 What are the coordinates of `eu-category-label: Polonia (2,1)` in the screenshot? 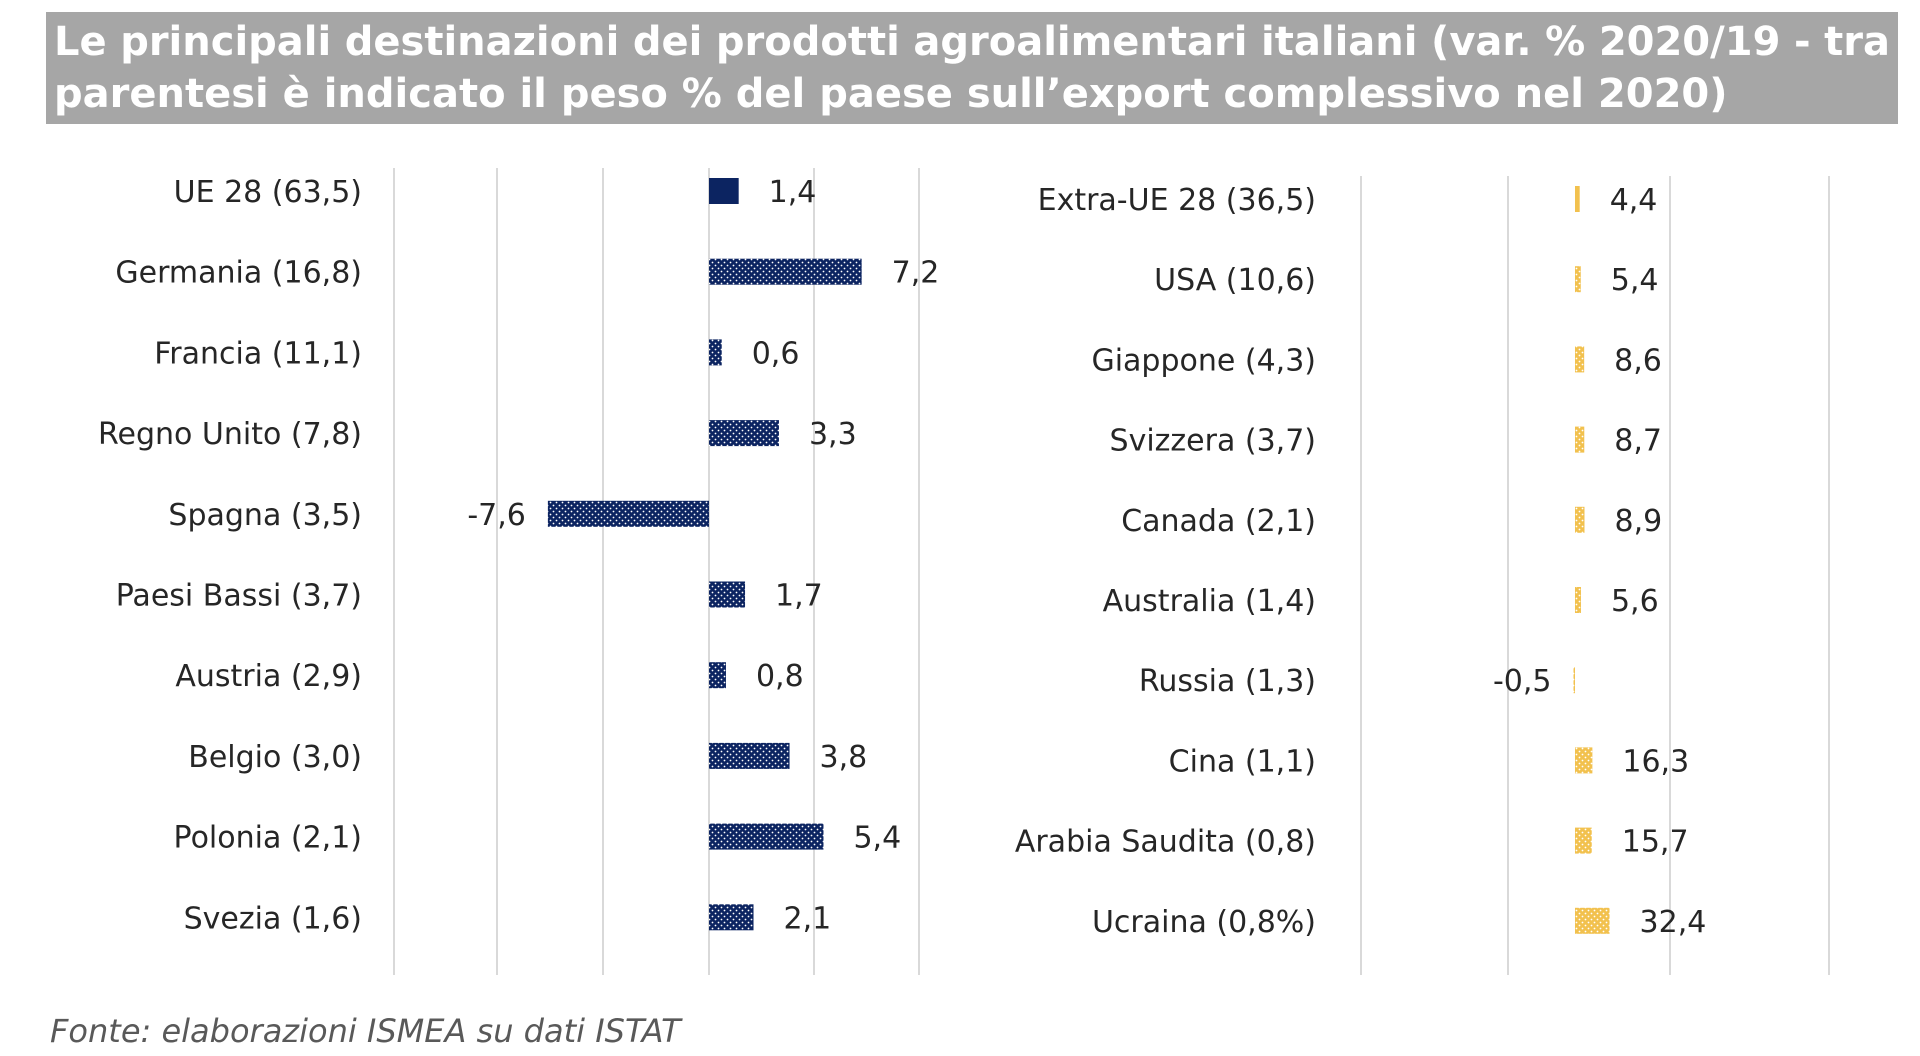 It's located at (268, 838).